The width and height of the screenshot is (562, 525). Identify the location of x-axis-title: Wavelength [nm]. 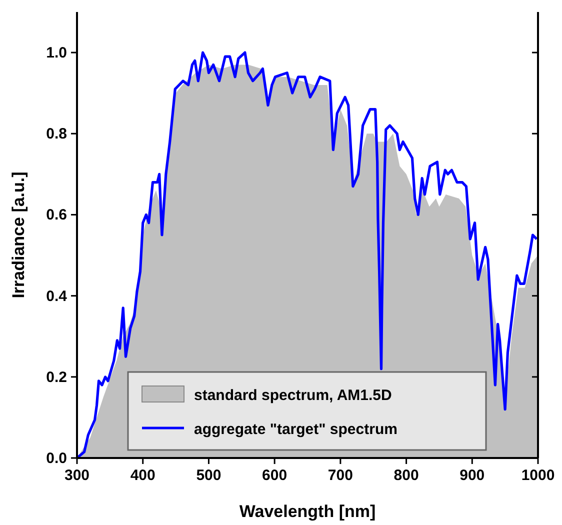
(307, 511).